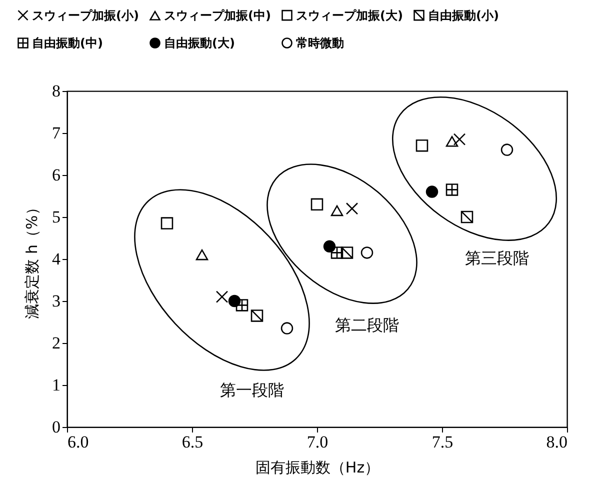 The width and height of the screenshot is (595, 492). I want to click on x-tick-label: 7.5, so click(443, 442).